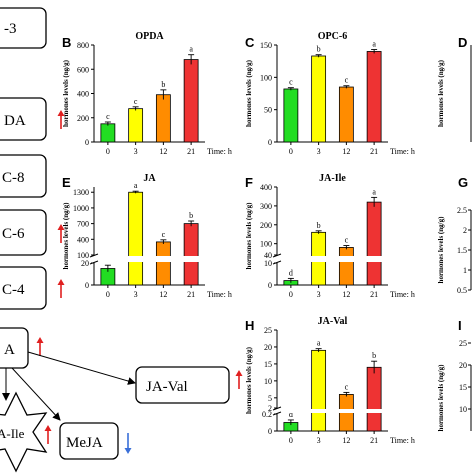 The height and width of the screenshot is (474, 474). Describe the element at coordinates (83, 118) in the screenshot. I see `y-tick-label-b-1: 200` at that location.